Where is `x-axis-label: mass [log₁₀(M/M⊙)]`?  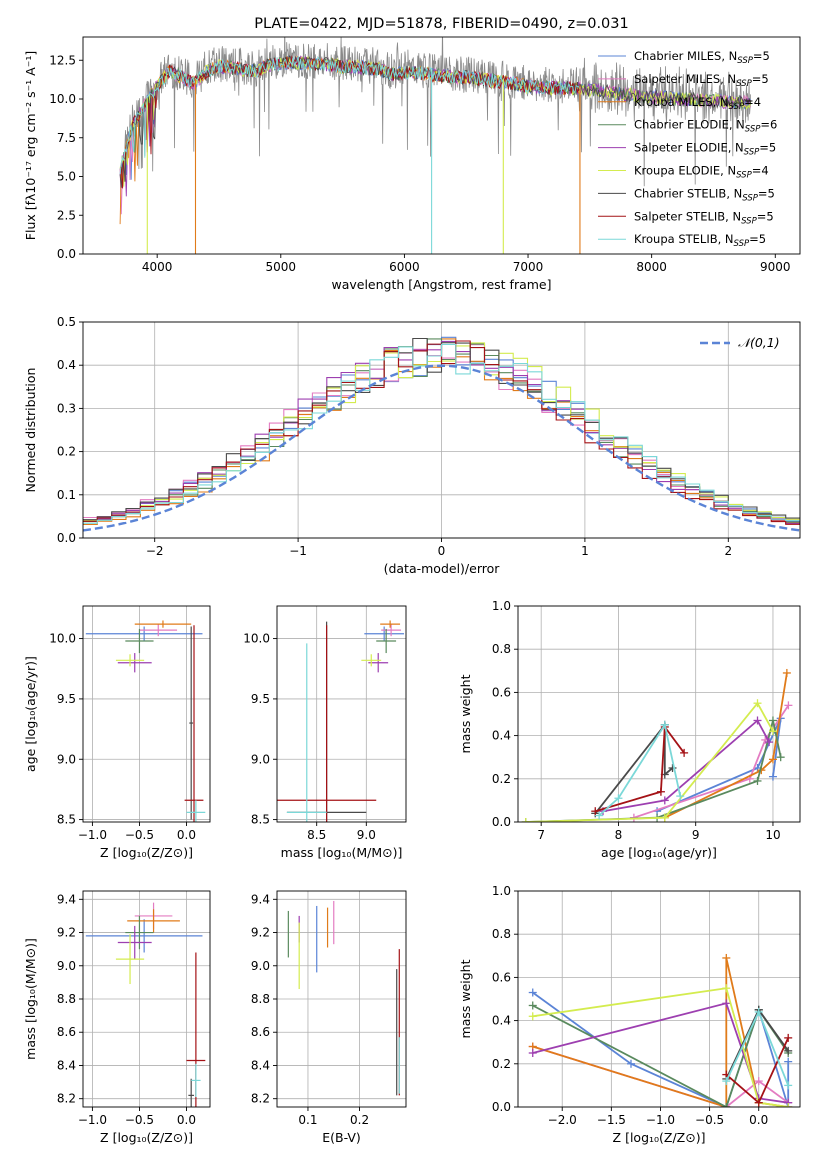
x-axis-label: mass [log₁₀(M/M⊙)] is located at coordinates (342, 852).